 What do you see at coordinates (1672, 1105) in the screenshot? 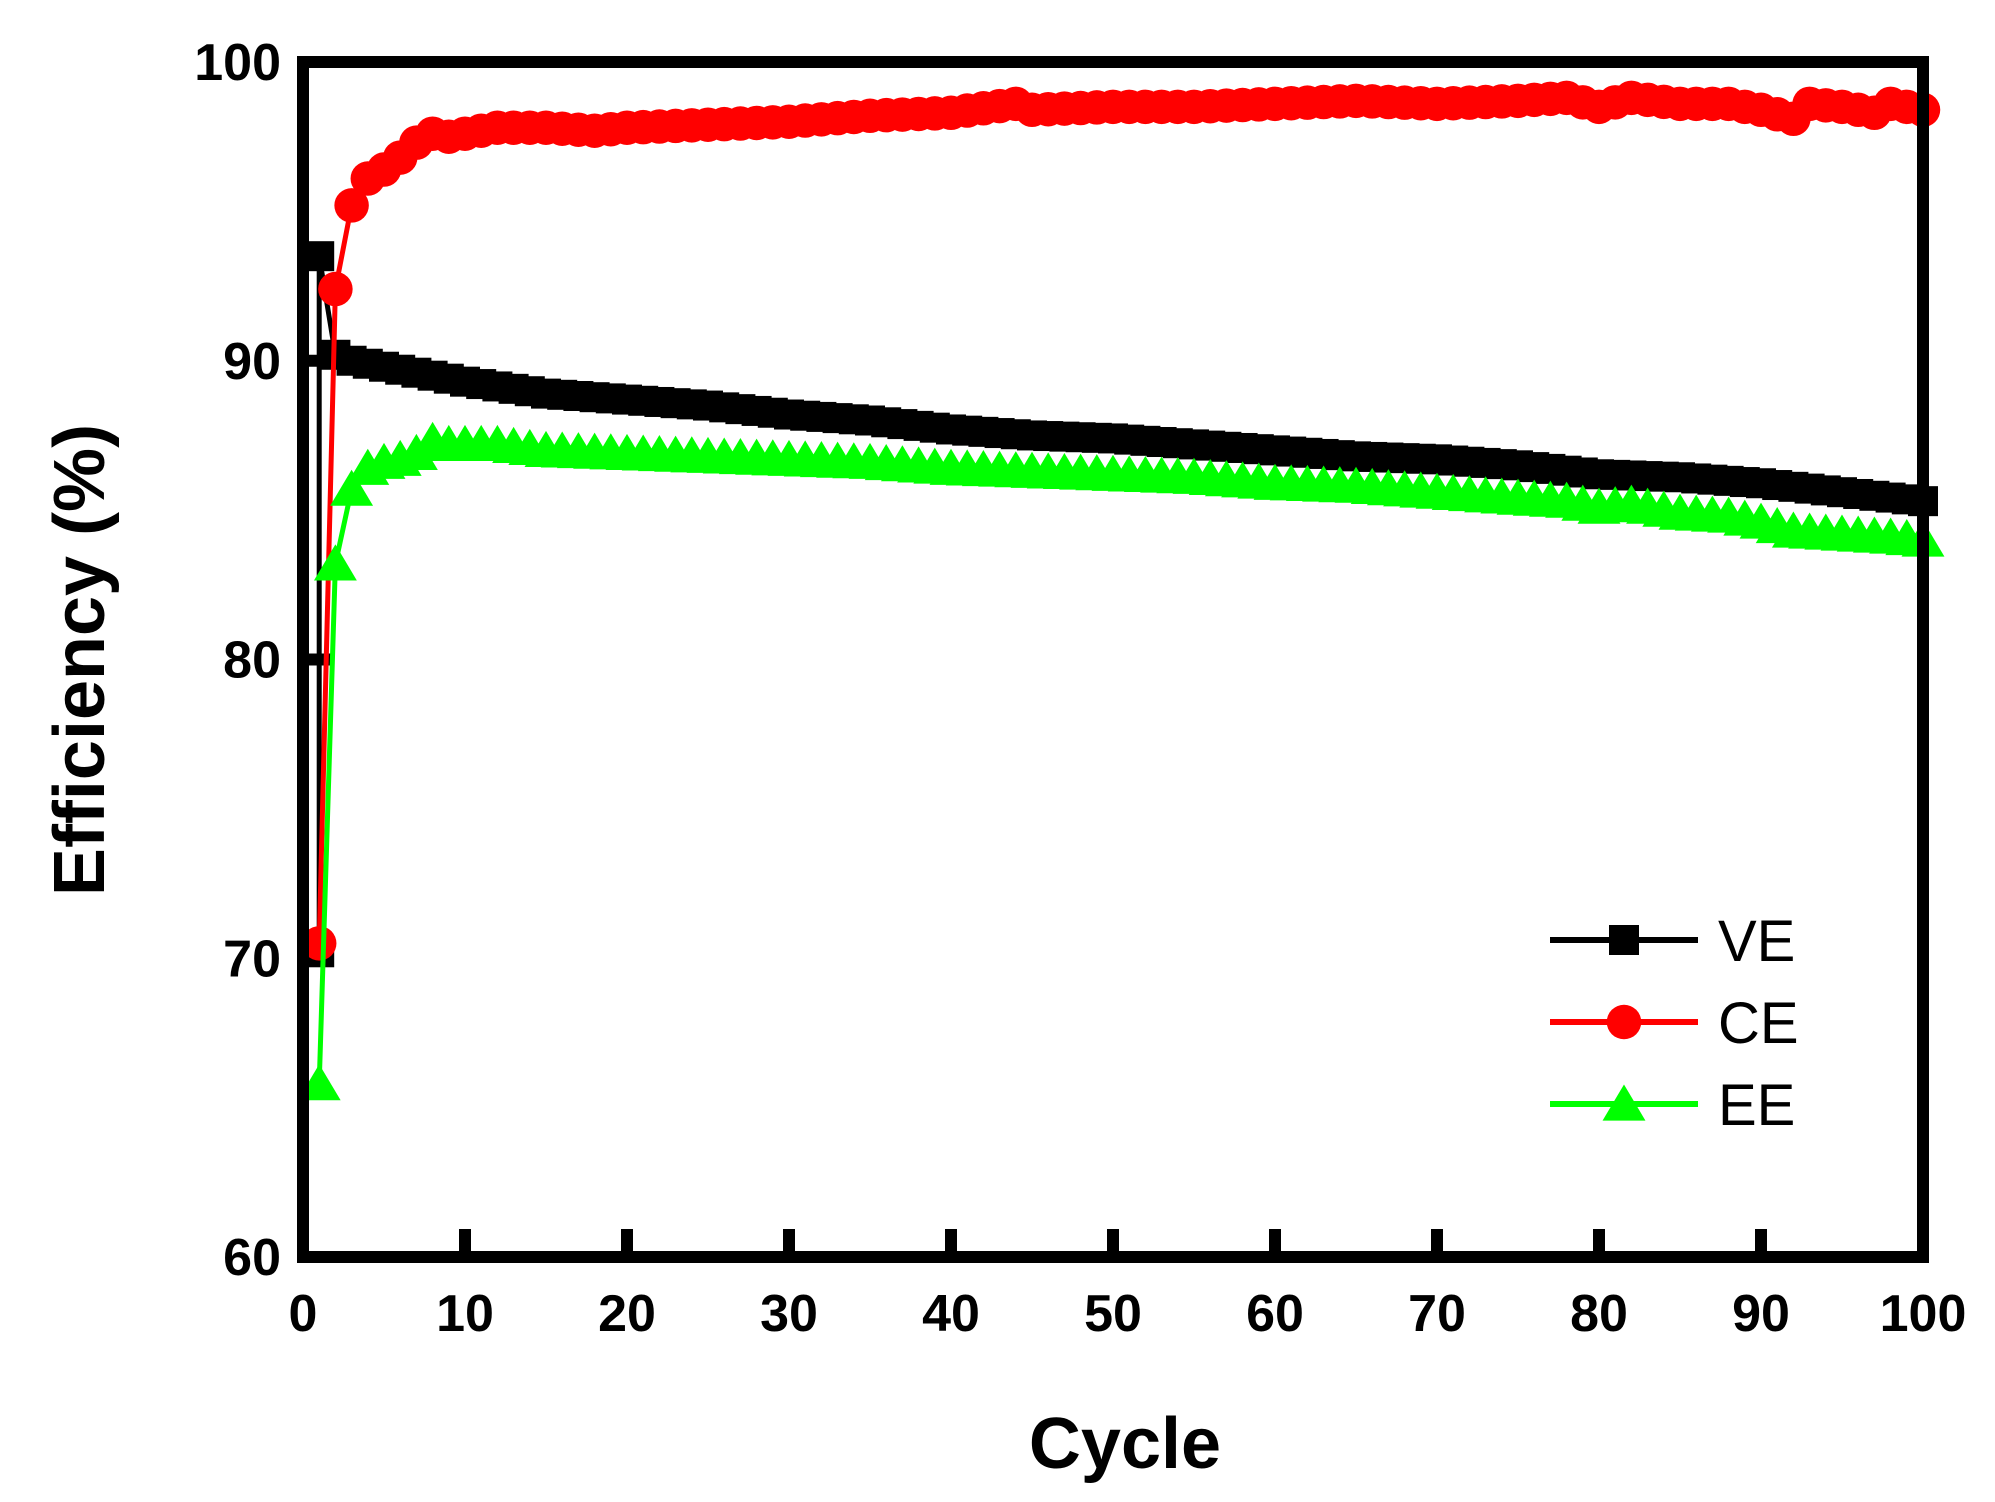
I see `legend-item-ee: EE` at bounding box center [1672, 1105].